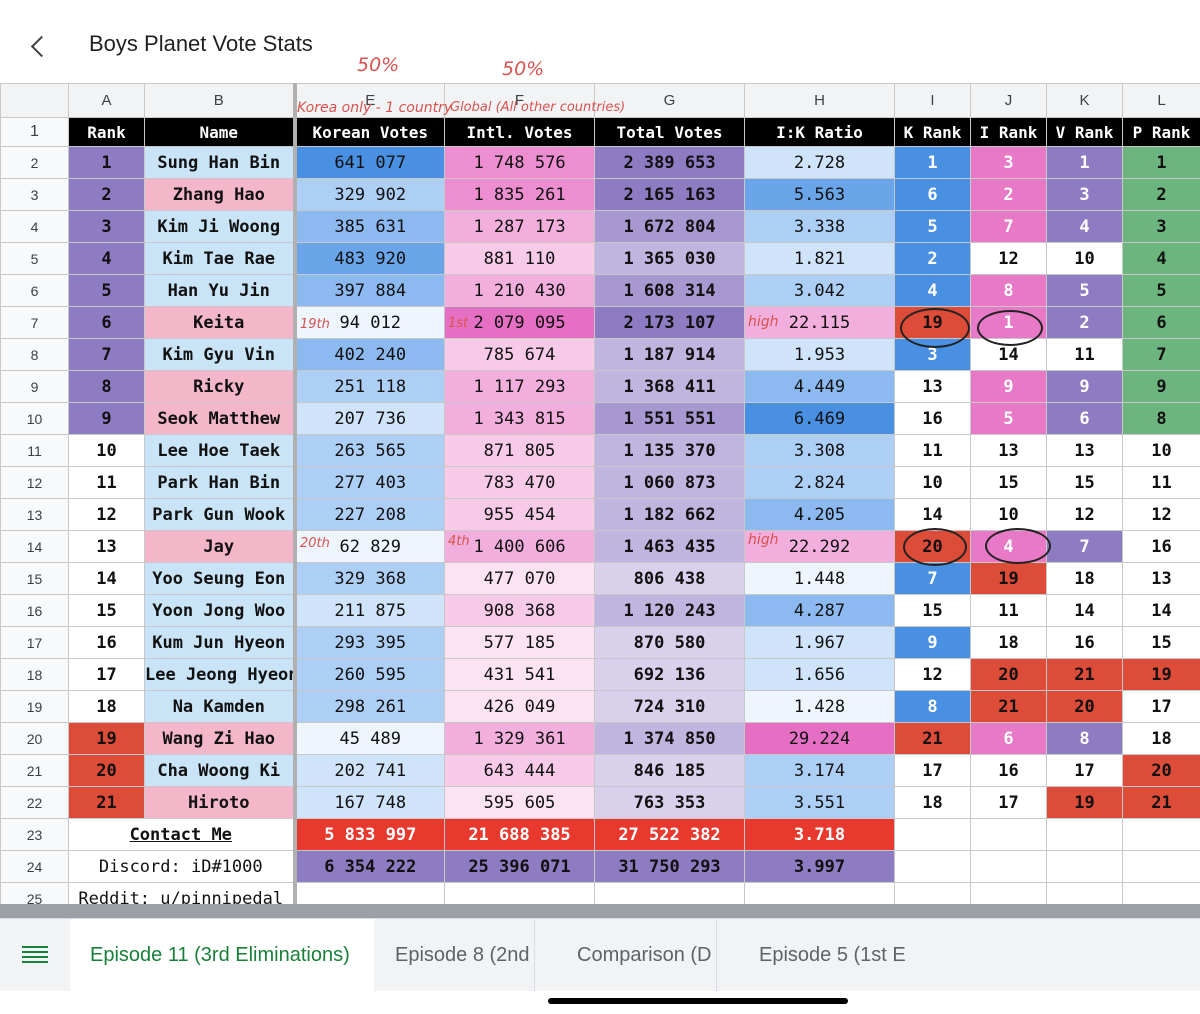  Describe the element at coordinates (669, 866) in the screenshot. I see `totals-cell: 31 750 293` at that location.